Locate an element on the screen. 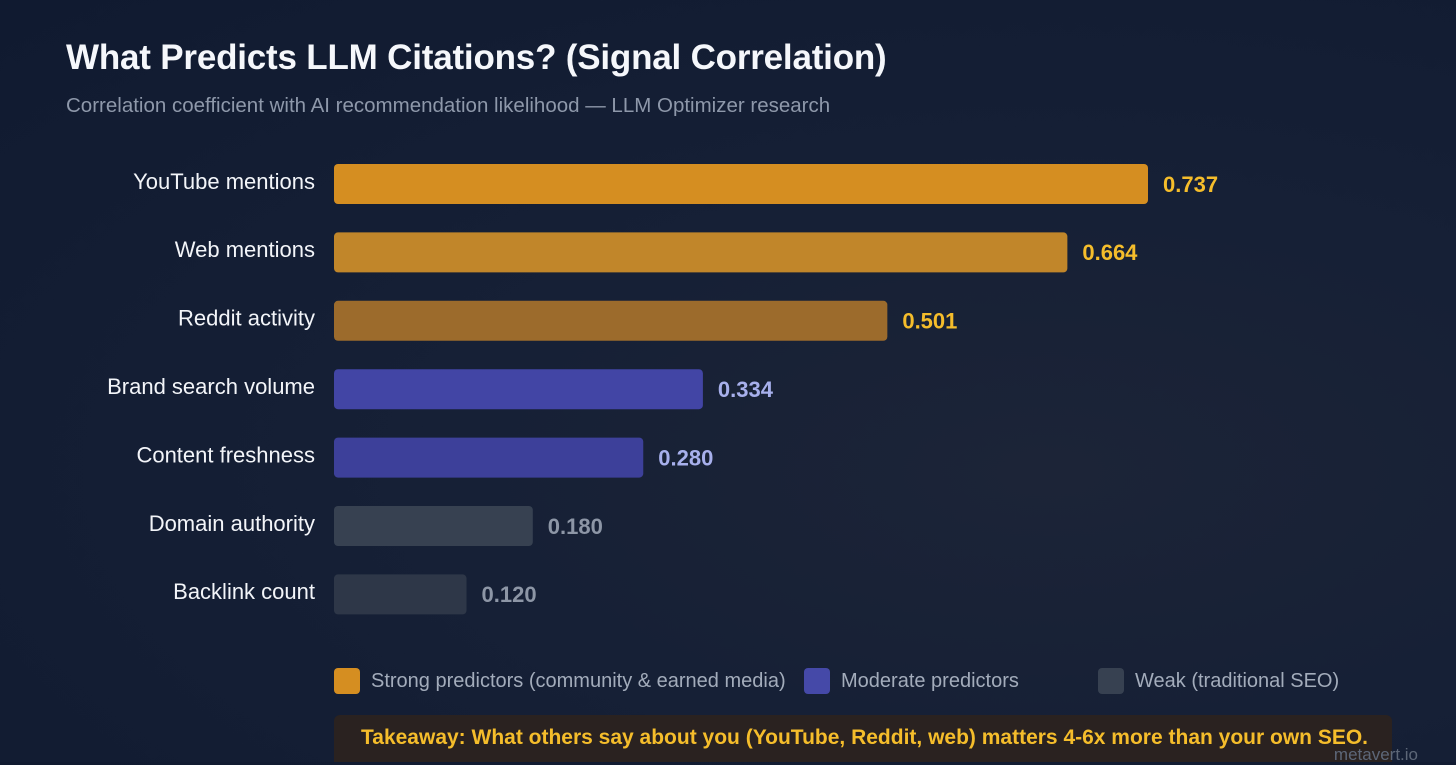 Image resolution: width=1456 pixels, height=765 pixels. category-label-domain-authority: Domain authority is located at coordinates (232, 523).